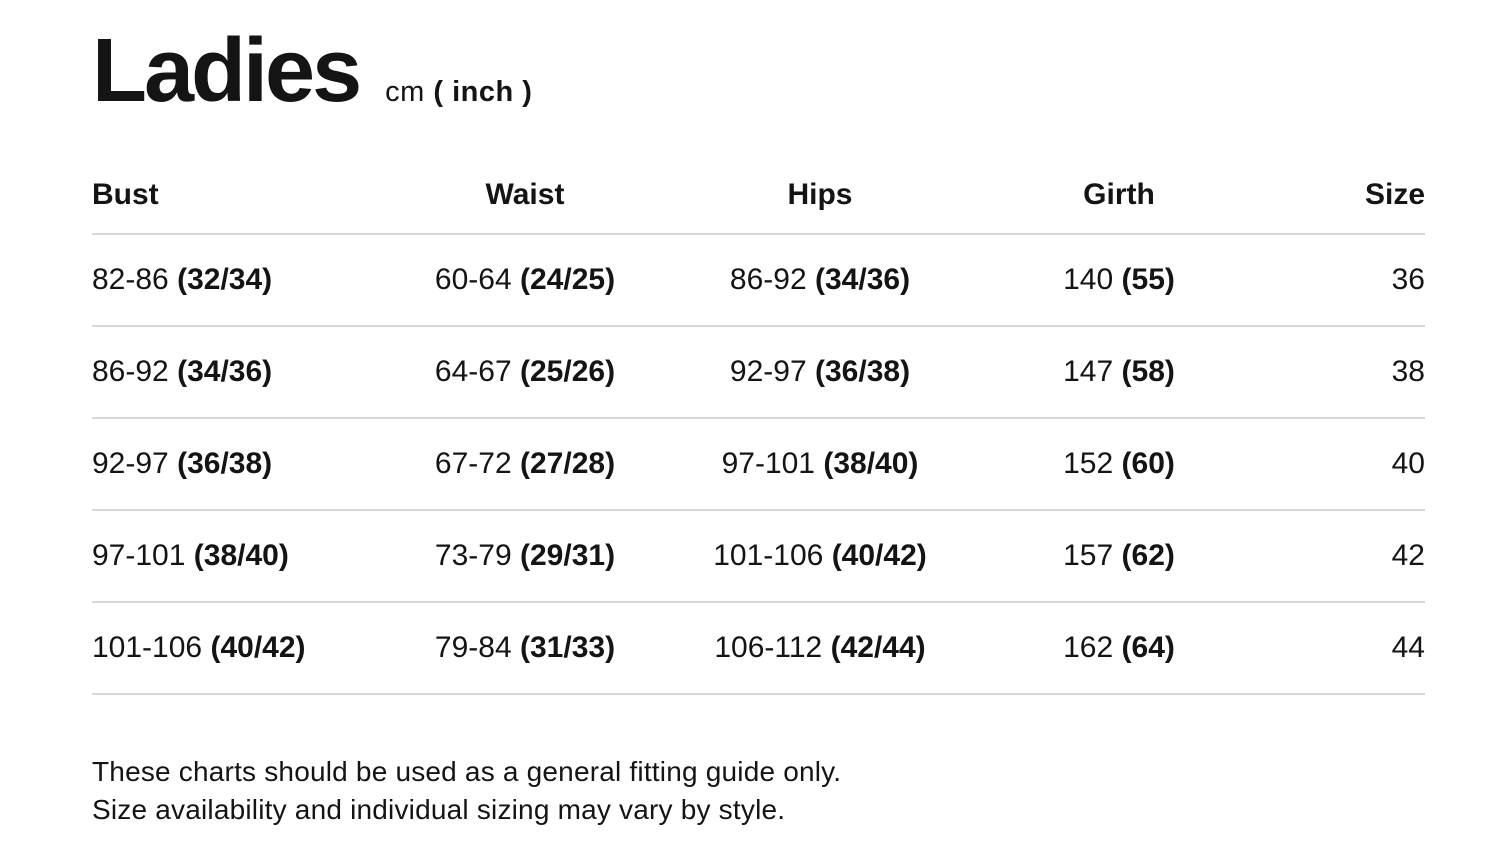  What do you see at coordinates (878, 647) in the screenshot?
I see `hips-inch-value: (42/44)` at bounding box center [878, 647].